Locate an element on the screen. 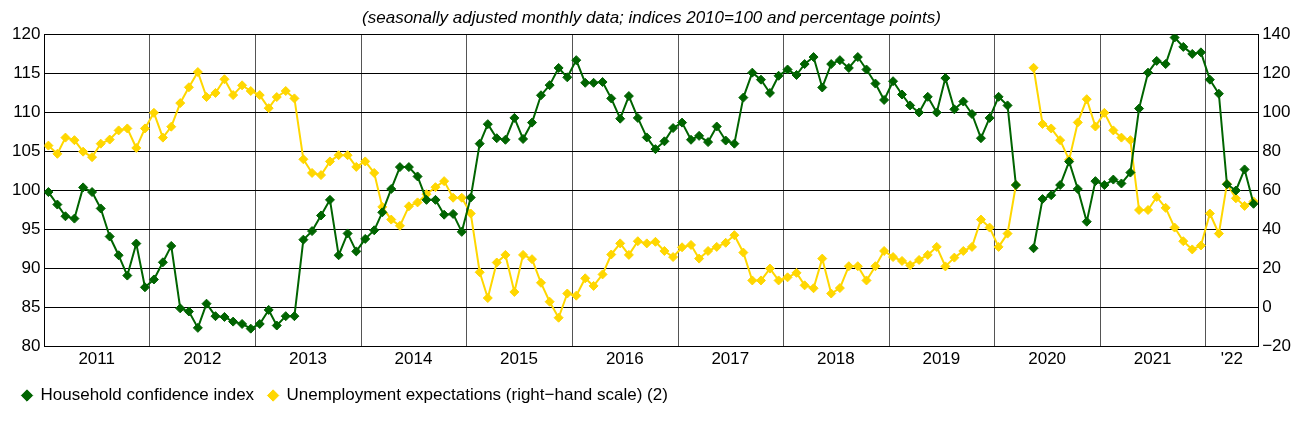  y-tick-label: 85 is located at coordinates (31, 307).